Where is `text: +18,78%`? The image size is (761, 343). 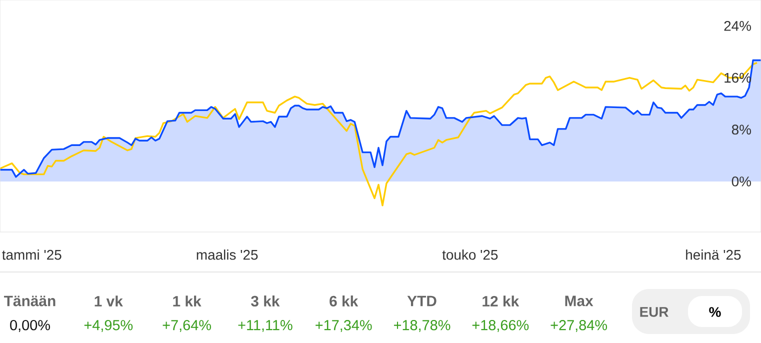
text: +18,78% is located at coordinates (422, 326).